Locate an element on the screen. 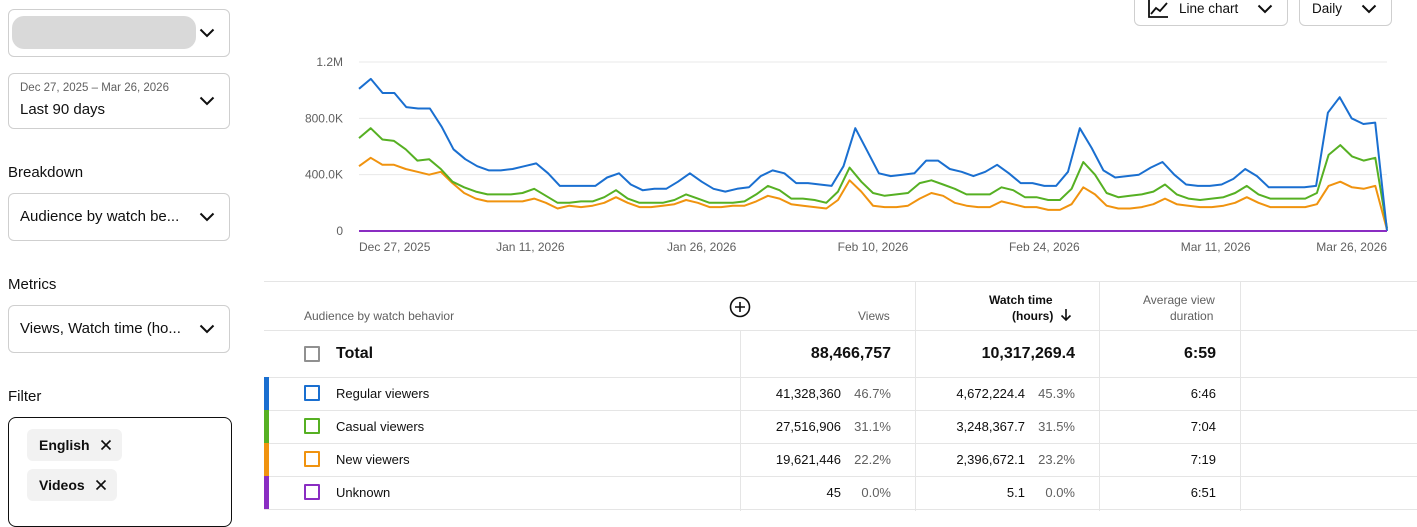  row-views: 19,621,446 is located at coordinates (808, 459).